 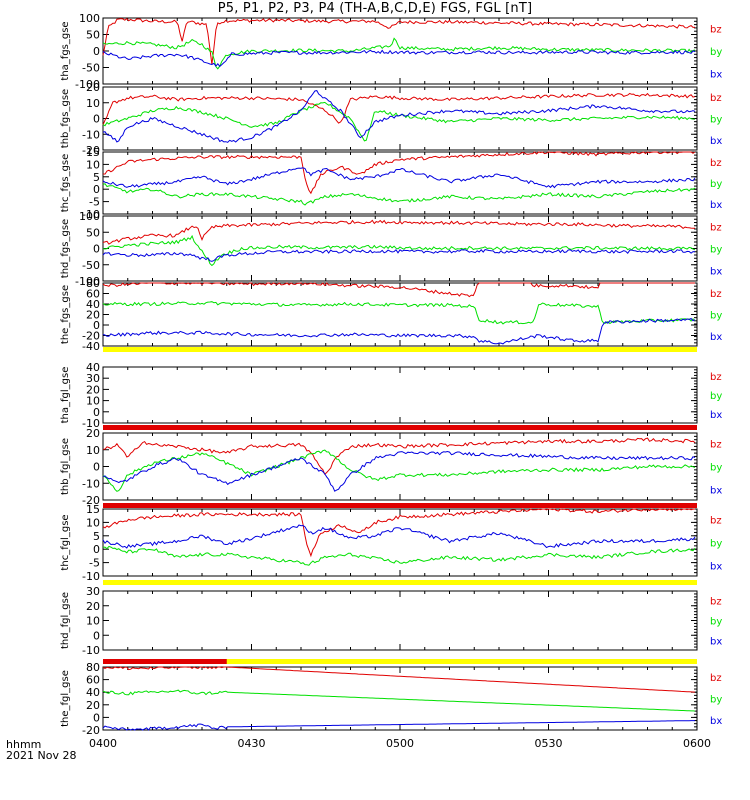 What do you see at coordinates (65, 183) in the screenshot?
I see `panel-label: thc_fgs_gse` at bounding box center [65, 183].